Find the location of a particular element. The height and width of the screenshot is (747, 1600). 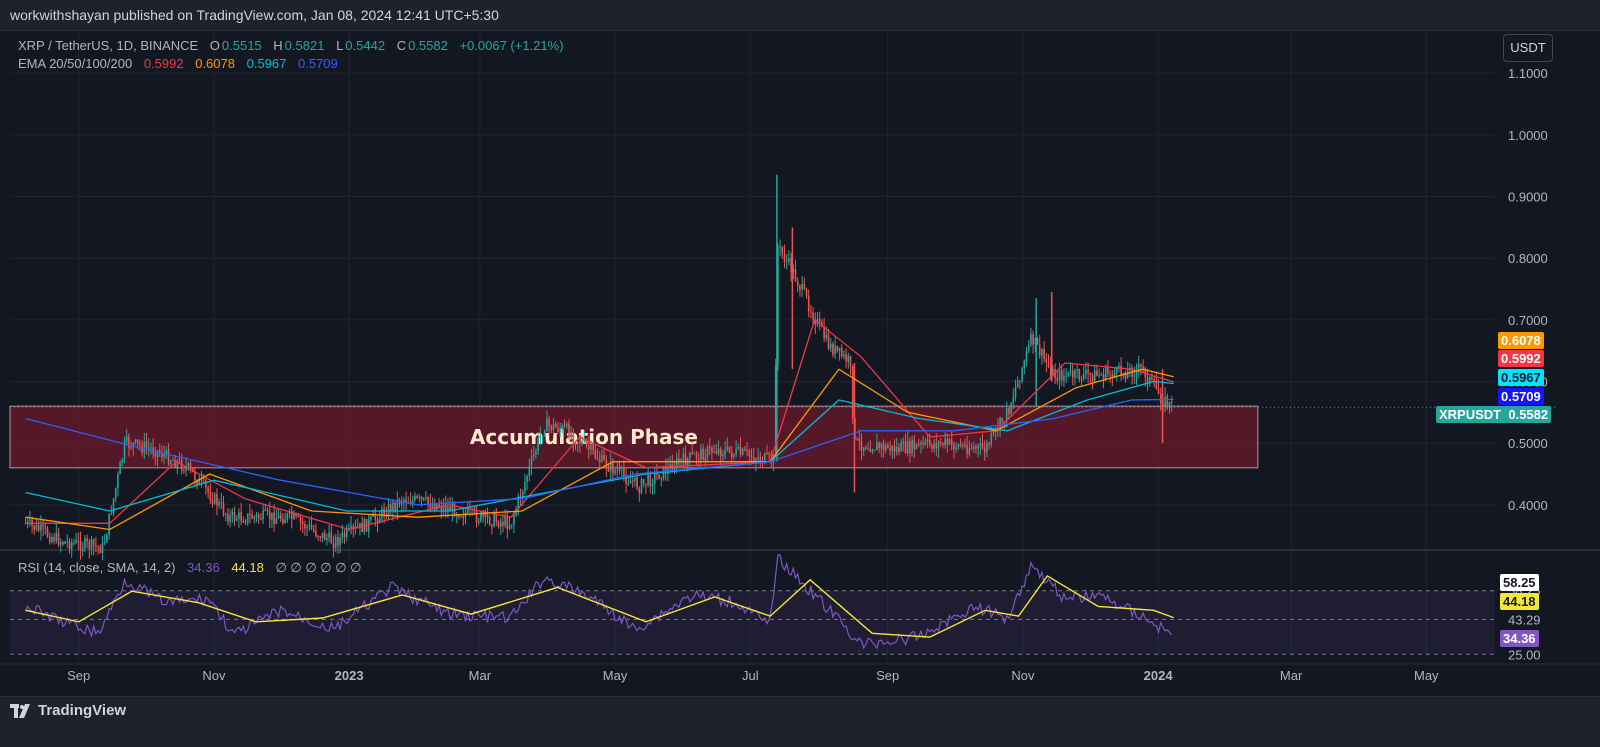

time-axis-label: 2023 is located at coordinates (349, 675).